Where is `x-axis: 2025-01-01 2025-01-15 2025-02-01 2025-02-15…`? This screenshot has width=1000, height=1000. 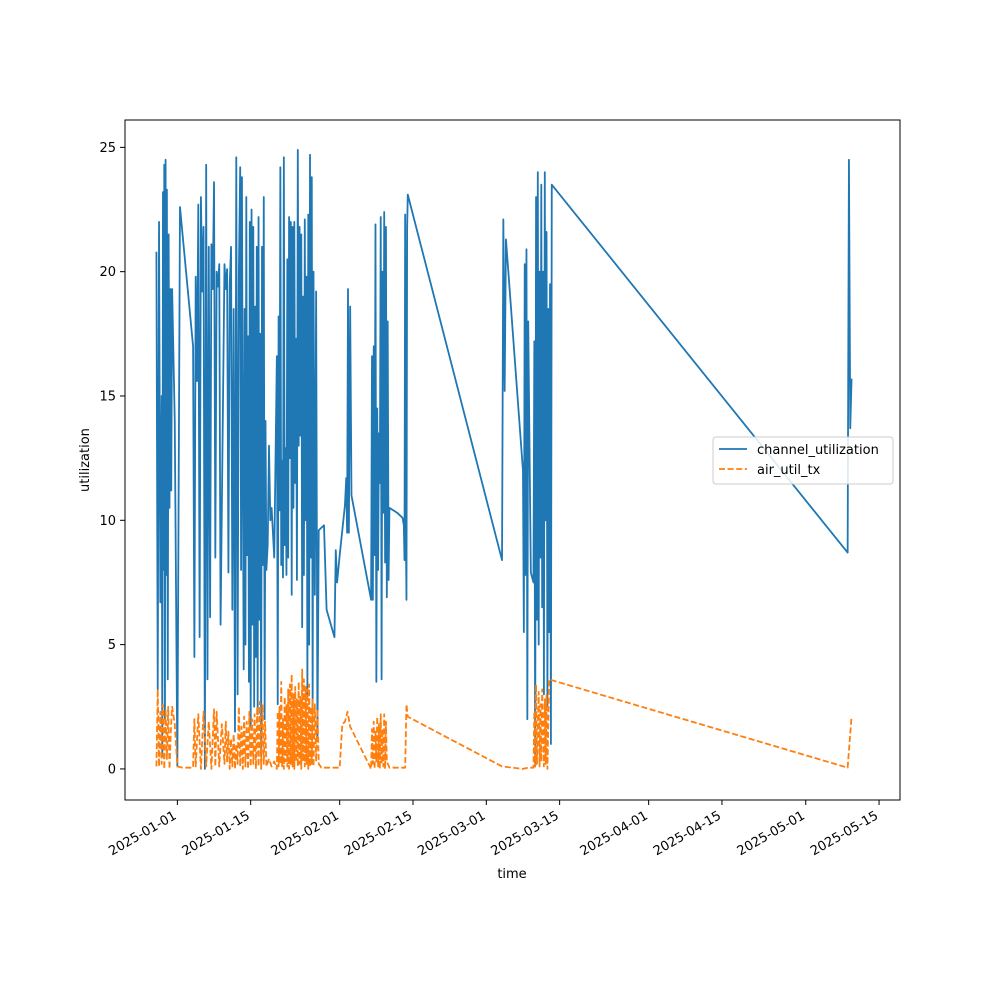 x-axis: 2025-01-01 2025-01-15 2025-02-01 2025-02-15… is located at coordinates (493, 829).